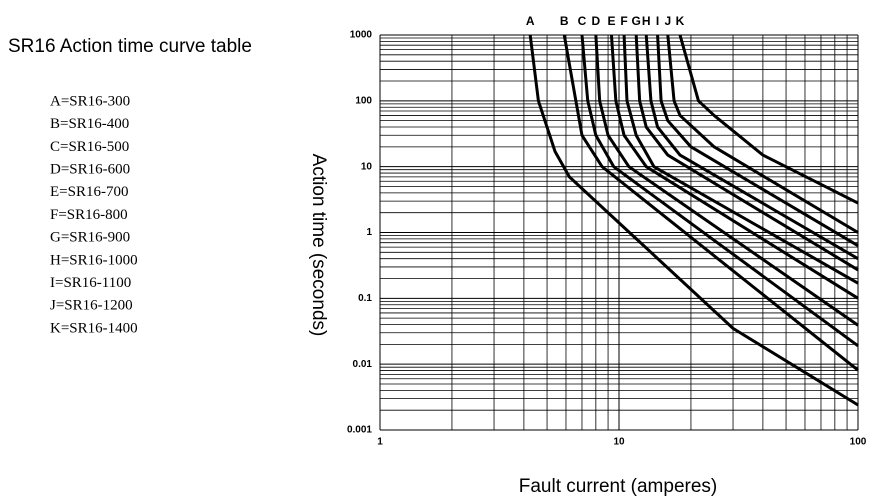 This screenshot has height=502, width=875. What do you see at coordinates (90, 170) in the screenshot?
I see `rating-label: D=SR16-600` at bounding box center [90, 170].